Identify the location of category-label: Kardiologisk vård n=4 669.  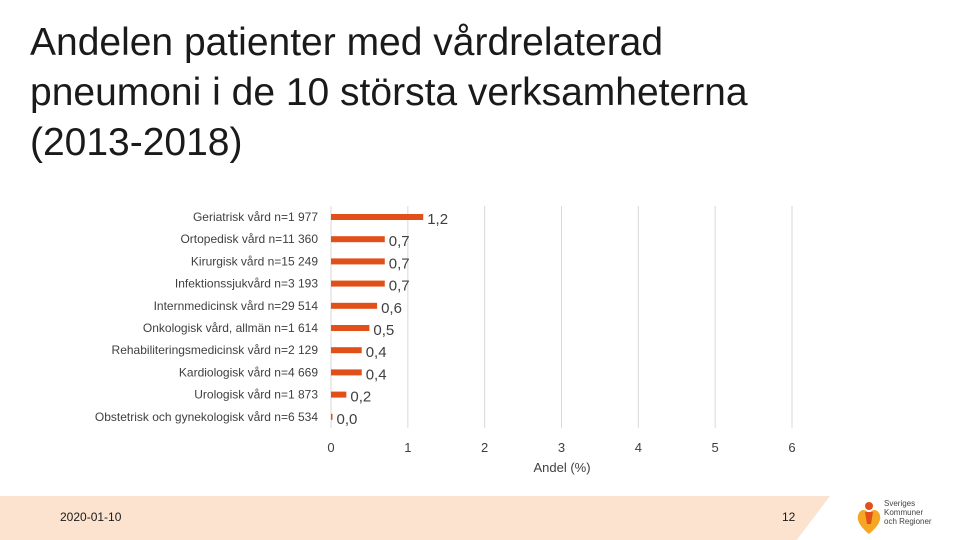
(248, 372).